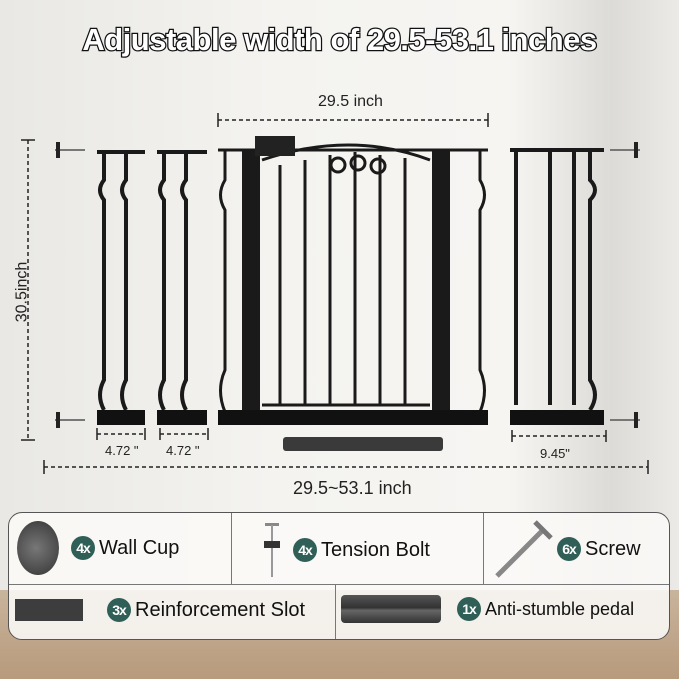 This screenshot has height=679, width=679. I want to click on qty-badge: 6x, so click(569, 549).